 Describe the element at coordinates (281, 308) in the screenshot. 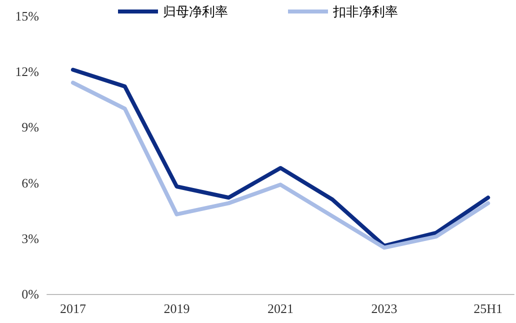

I see `x-tick-label: 2021` at that location.